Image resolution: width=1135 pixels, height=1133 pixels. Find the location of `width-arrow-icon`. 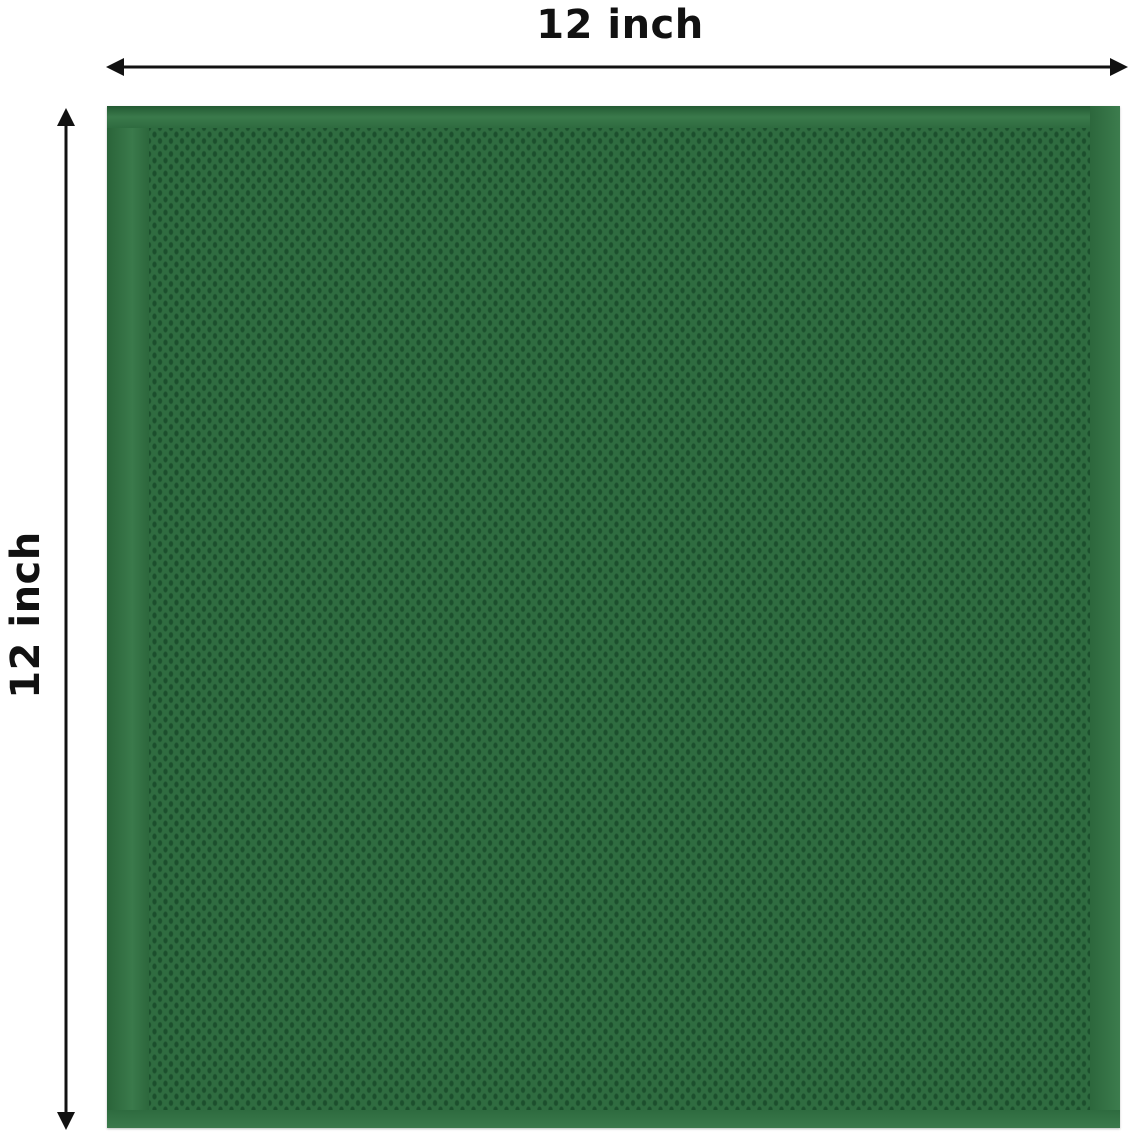

width-arrow-icon is located at coordinates (617, 67).